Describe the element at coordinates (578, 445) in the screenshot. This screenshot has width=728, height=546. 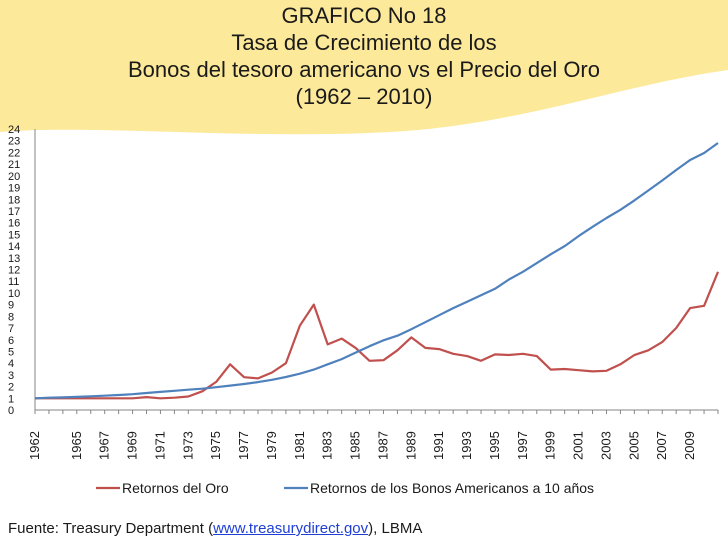
I see `x-tick-label: 2001` at that location.